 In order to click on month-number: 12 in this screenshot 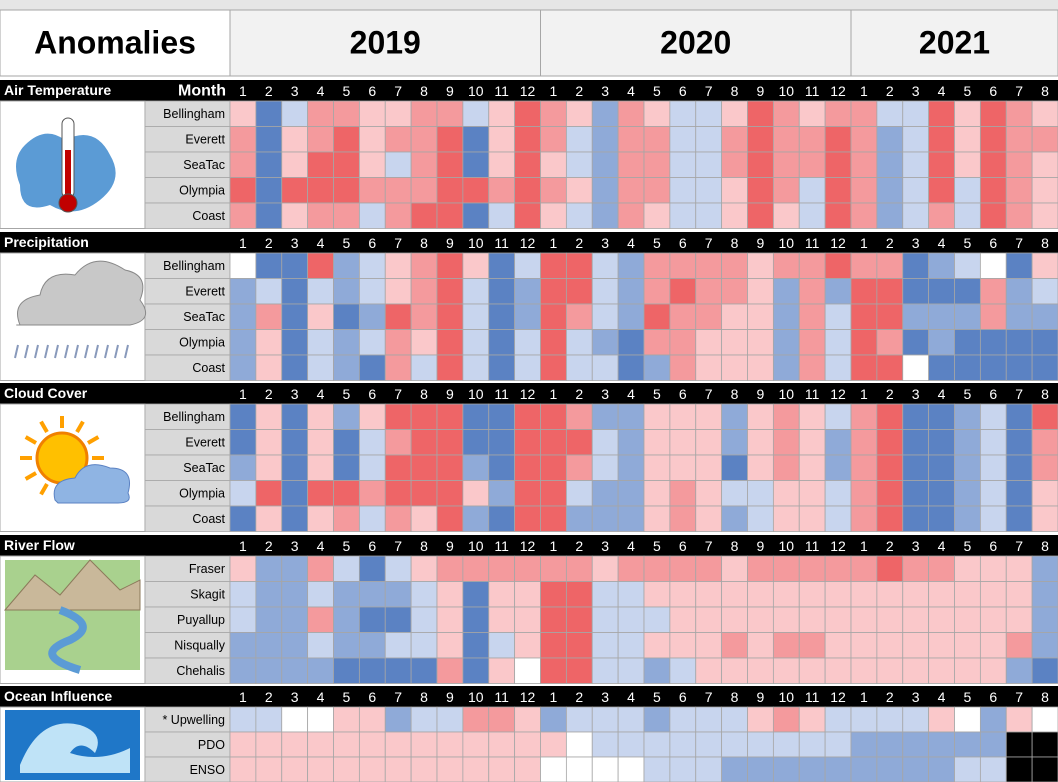, I will do `click(528, 91)`.